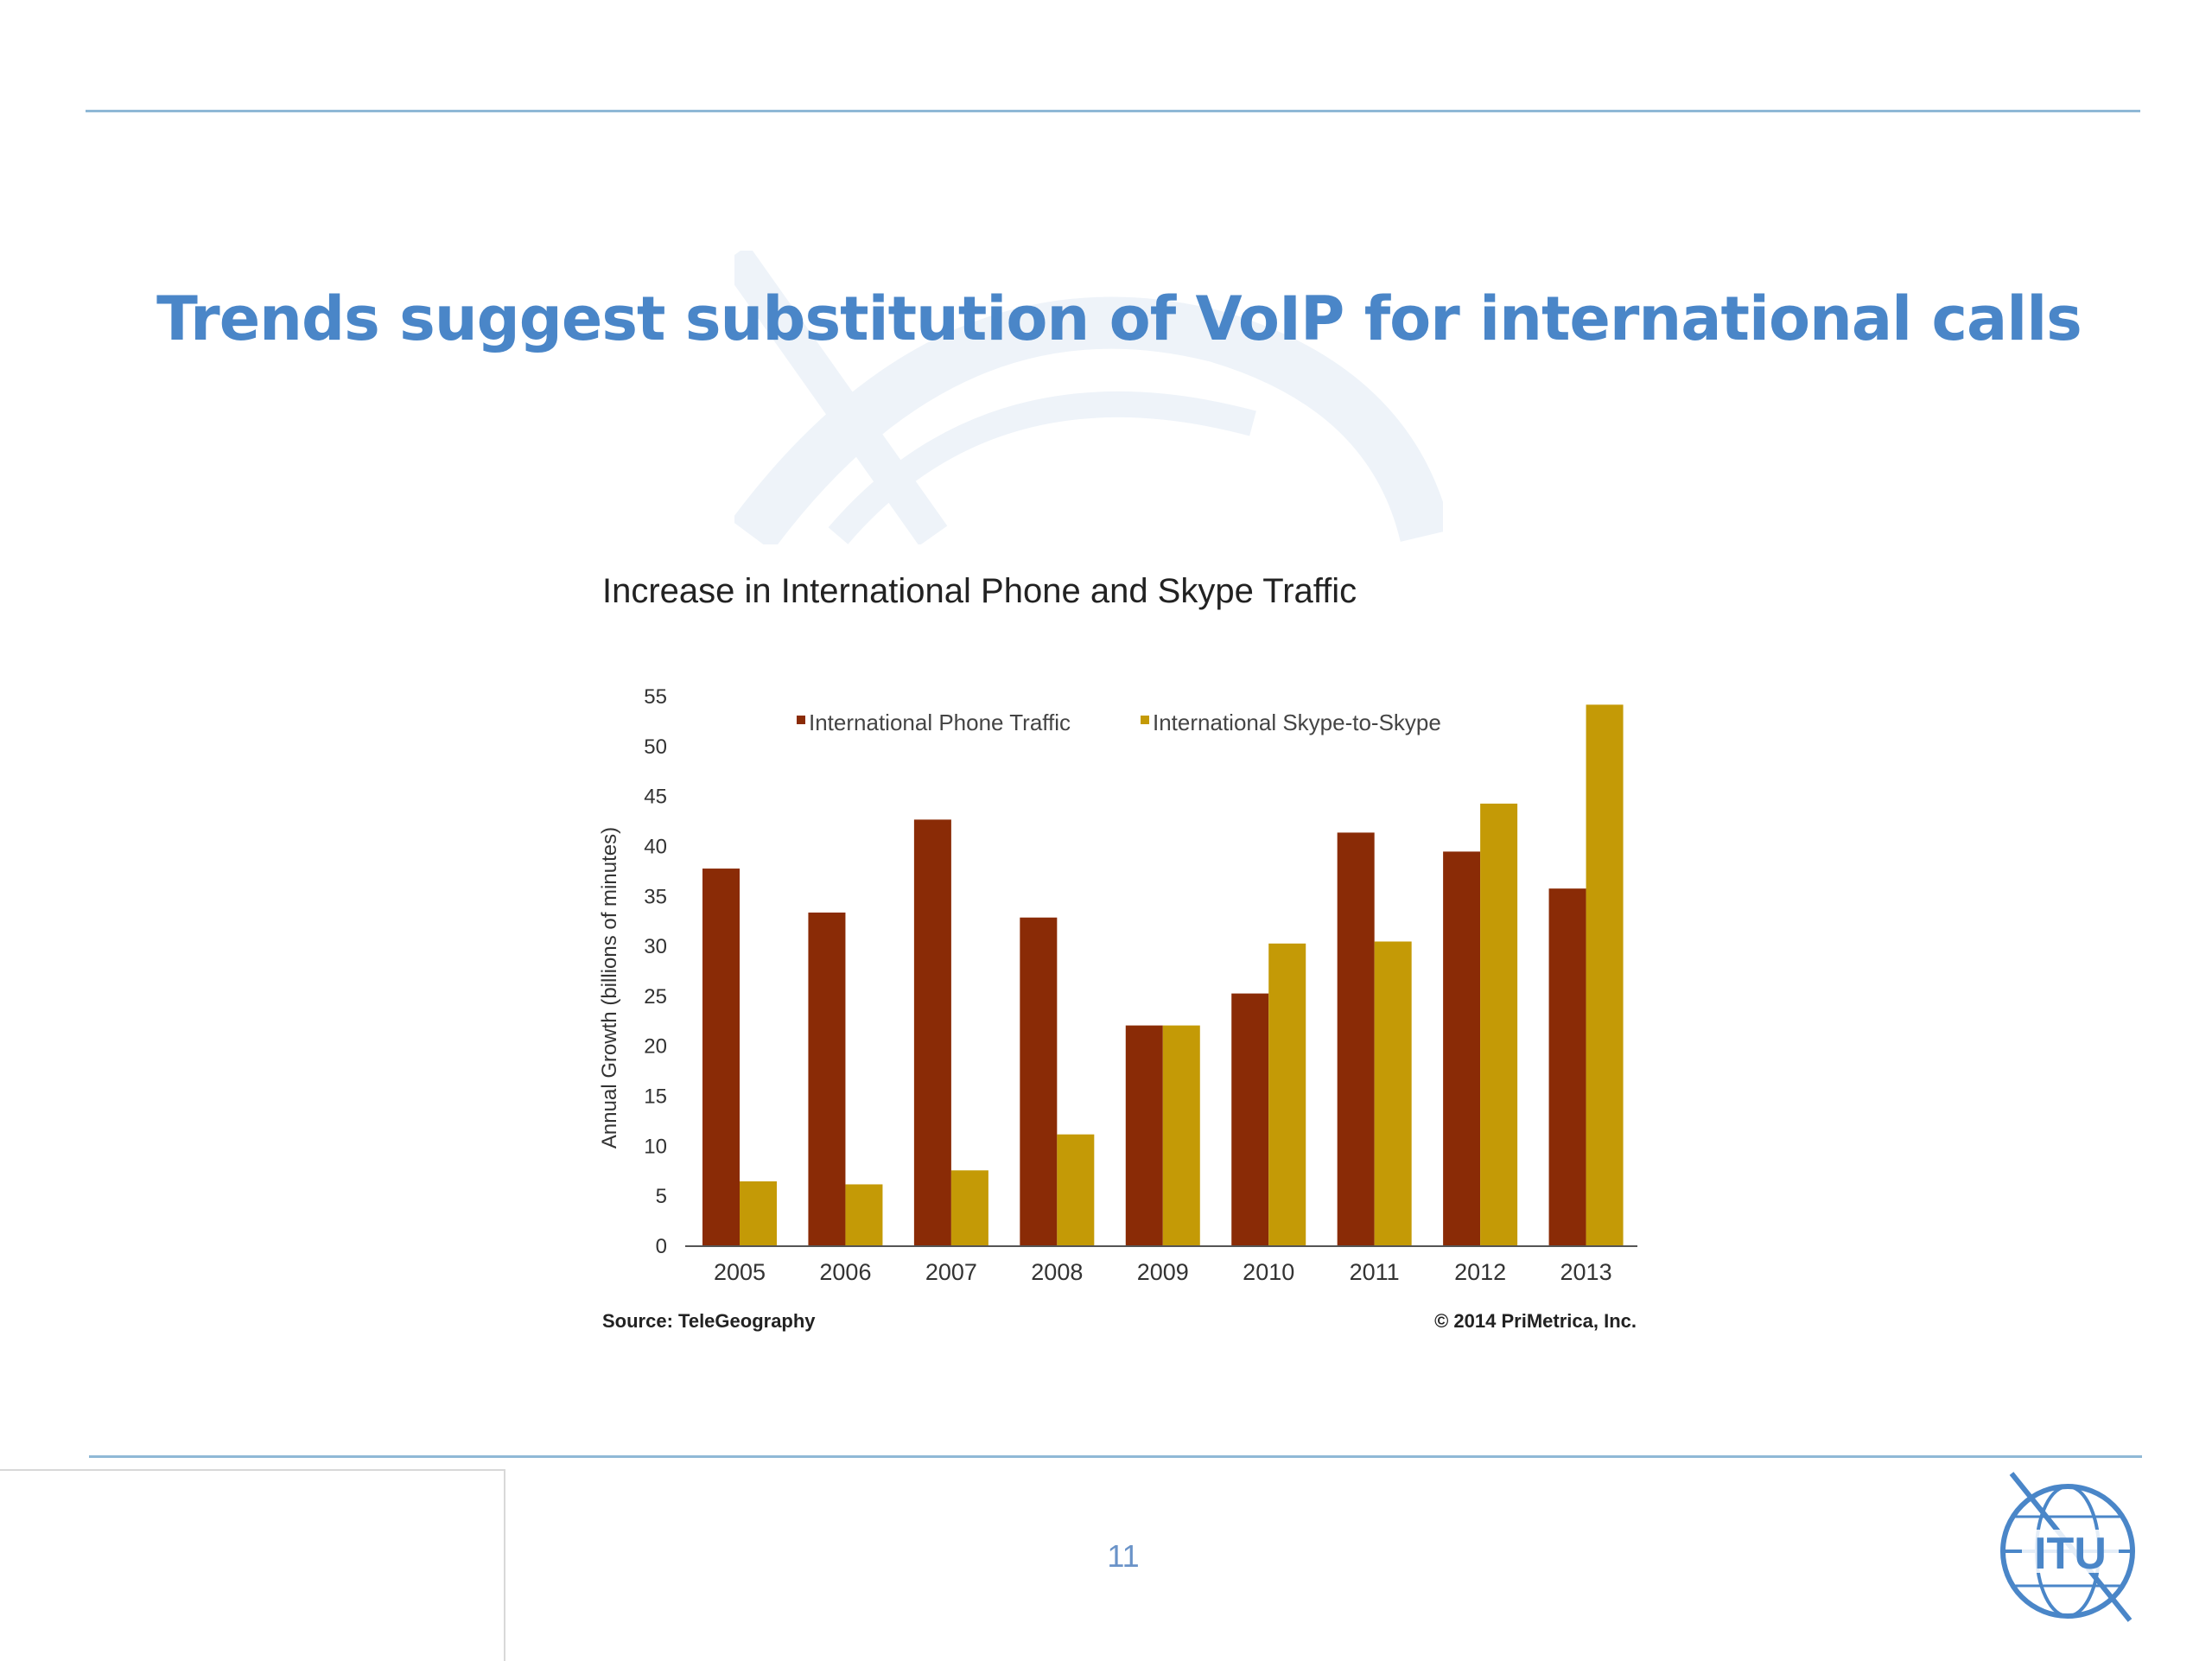  Describe the element at coordinates (609, 988) in the screenshot. I see `y-axis-label: Annual Growth (billions of minutes)` at that location.